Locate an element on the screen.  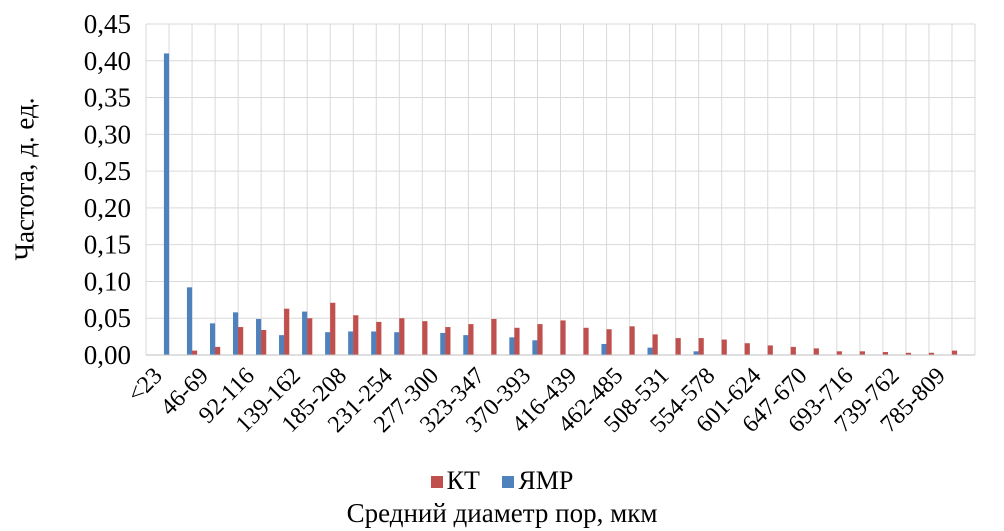
y-tick-label: 0,00 is located at coordinates (107, 355).